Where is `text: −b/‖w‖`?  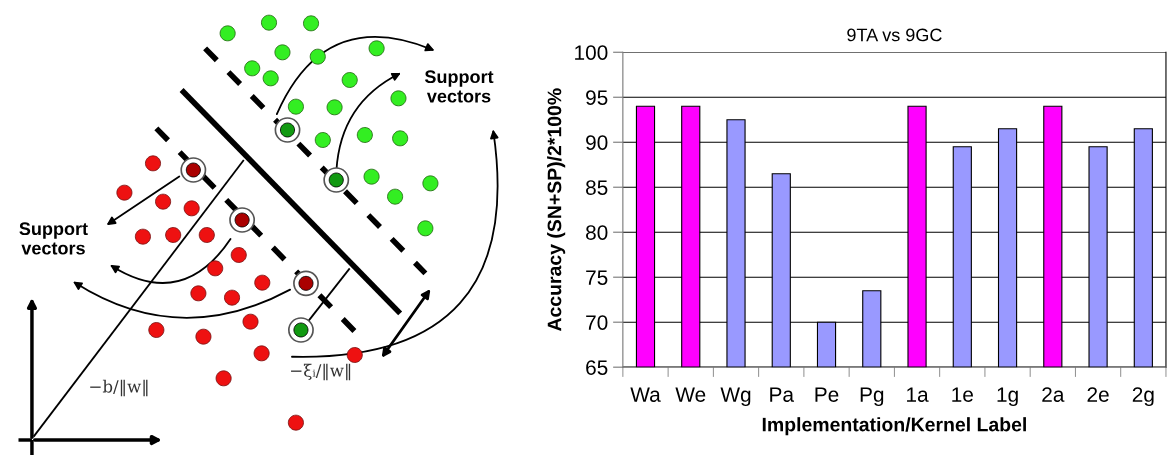 text: −b/‖w‖ is located at coordinates (119, 388).